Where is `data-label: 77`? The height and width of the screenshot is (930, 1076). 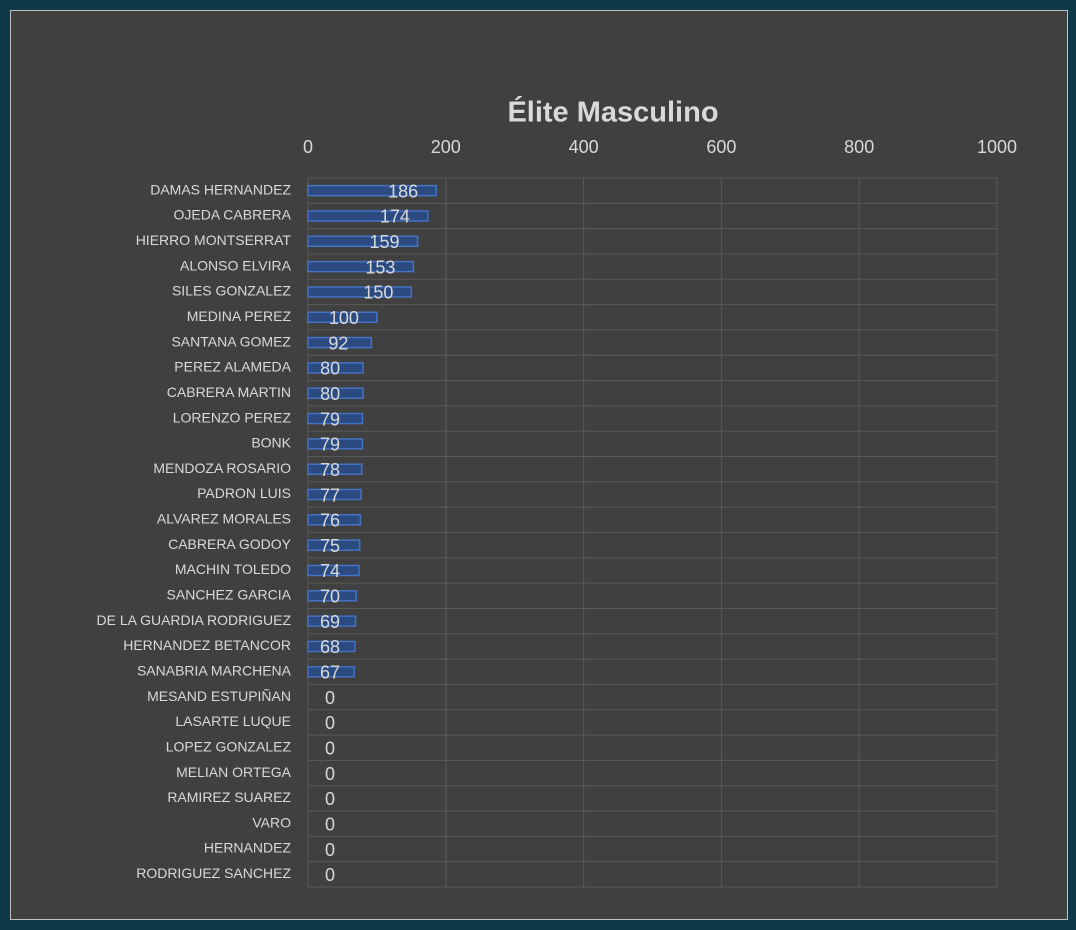
data-label: 77 is located at coordinates (330, 495).